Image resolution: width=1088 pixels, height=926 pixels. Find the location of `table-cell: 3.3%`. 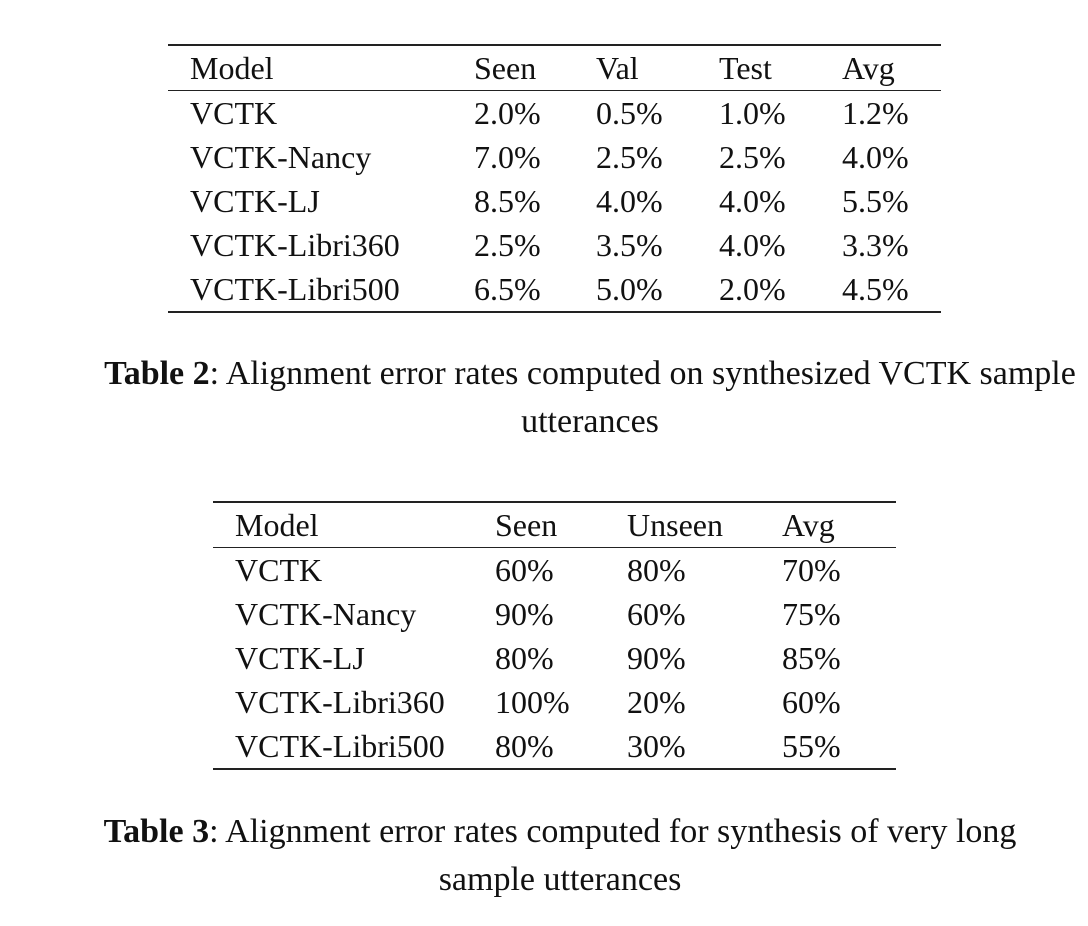

table-cell: 3.3% is located at coordinates (875, 245).